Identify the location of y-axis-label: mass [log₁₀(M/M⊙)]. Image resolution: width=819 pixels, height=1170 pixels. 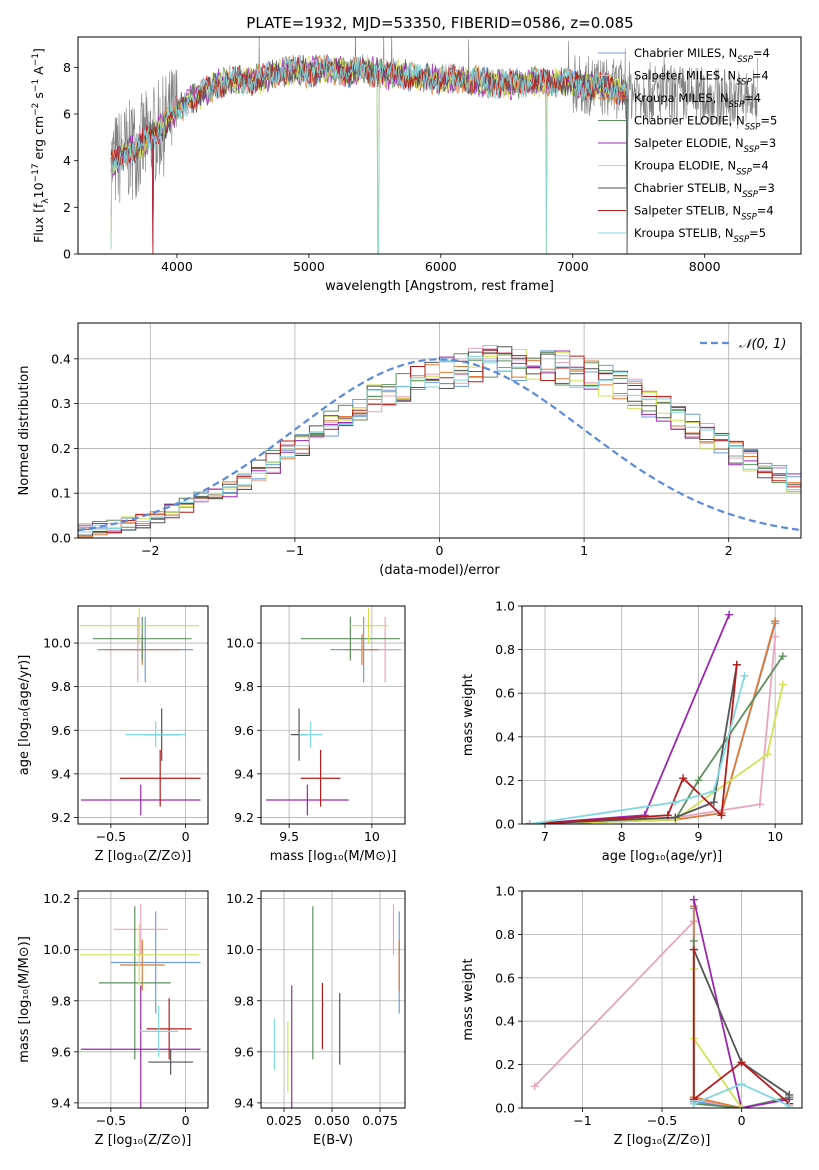
(24, 999).